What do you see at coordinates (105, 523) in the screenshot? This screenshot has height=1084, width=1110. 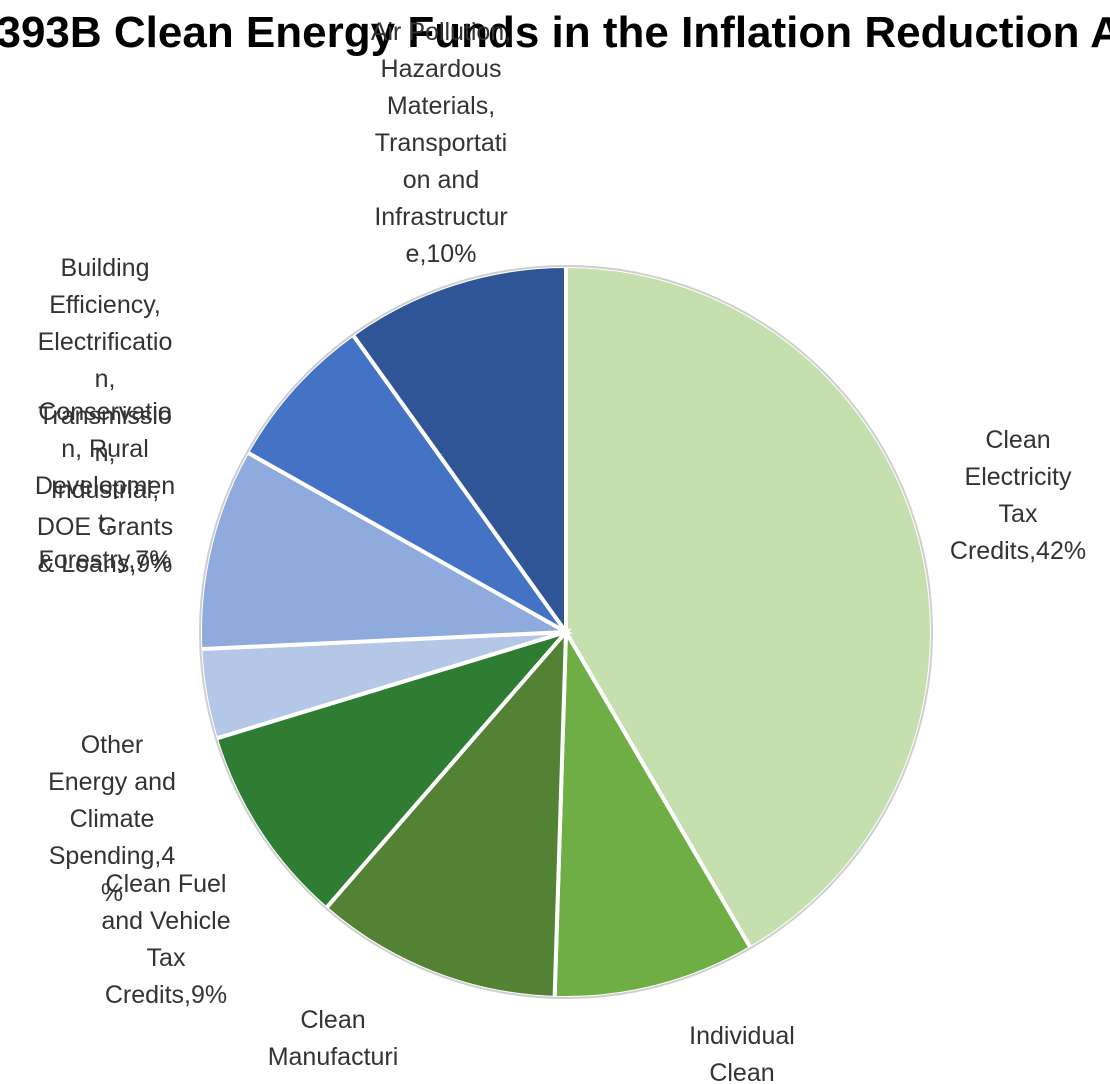 I see `slice-data-label-line: t,` at bounding box center [105, 523].